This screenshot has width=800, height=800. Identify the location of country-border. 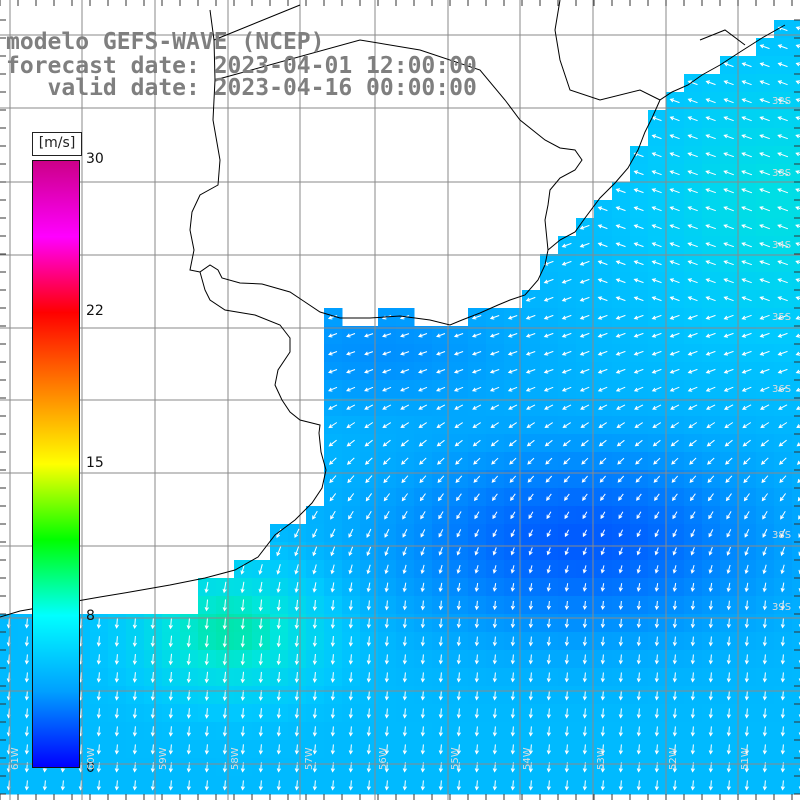
(398, 127).